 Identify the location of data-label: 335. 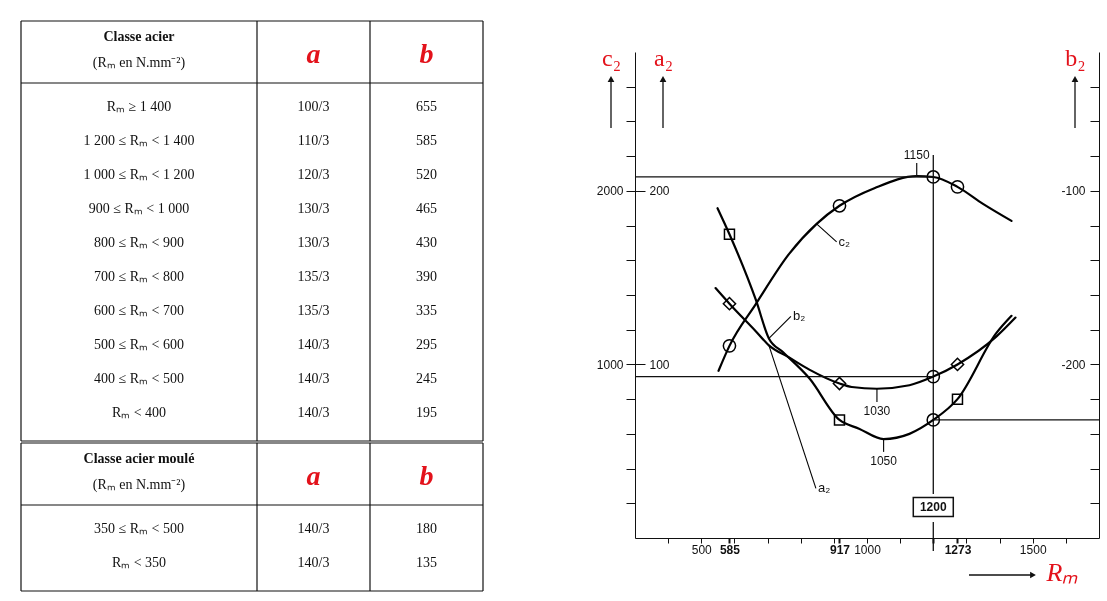
(426, 310).